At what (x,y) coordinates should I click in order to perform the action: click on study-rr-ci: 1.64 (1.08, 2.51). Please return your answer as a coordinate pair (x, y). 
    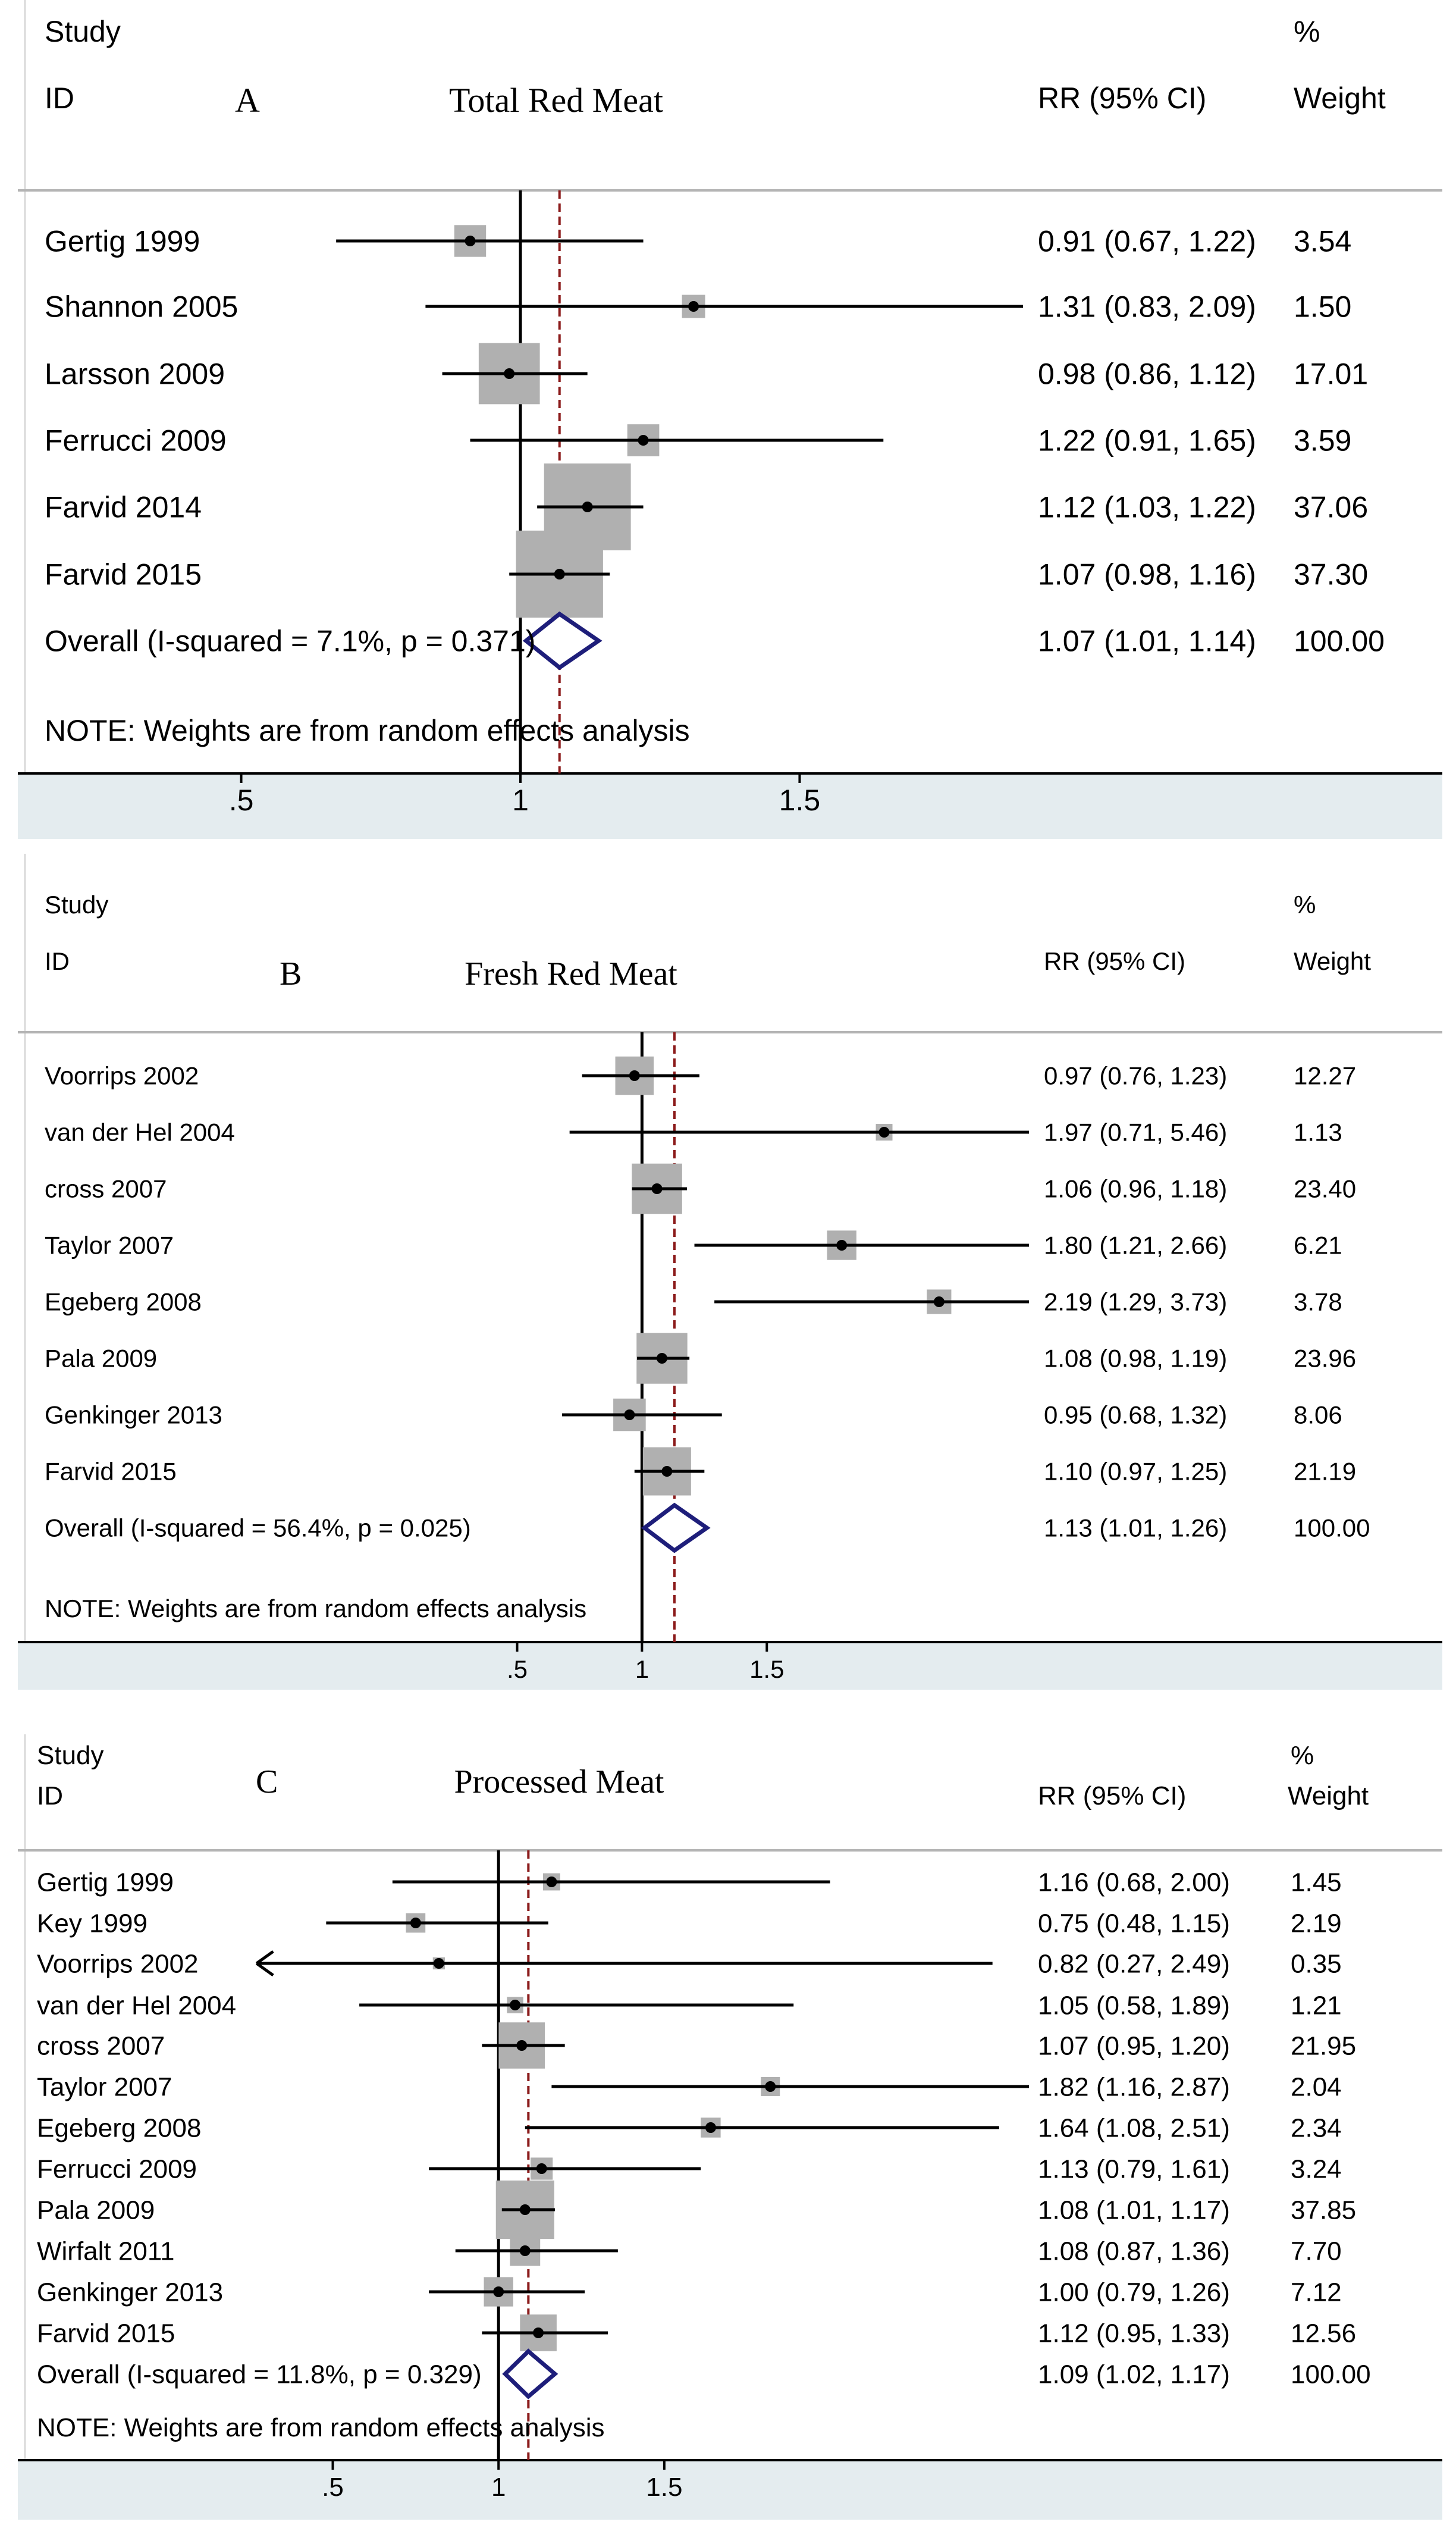
    Looking at the image, I should click on (1134, 2127).